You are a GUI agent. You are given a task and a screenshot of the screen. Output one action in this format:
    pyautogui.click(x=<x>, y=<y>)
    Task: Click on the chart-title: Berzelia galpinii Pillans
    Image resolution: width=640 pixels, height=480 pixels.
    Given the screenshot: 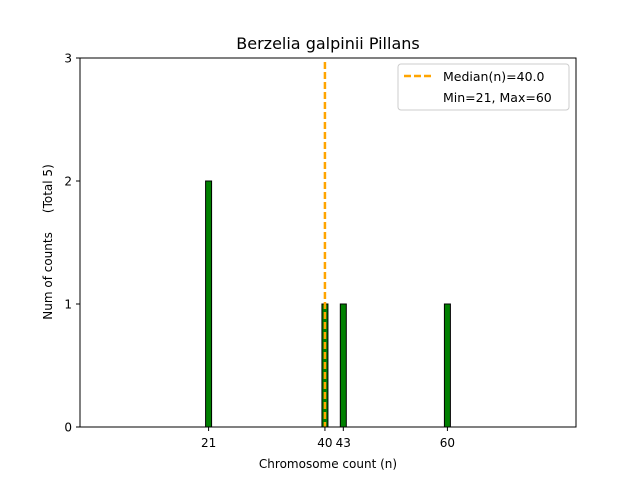 What is the action you would take?
    pyautogui.click(x=327, y=43)
    